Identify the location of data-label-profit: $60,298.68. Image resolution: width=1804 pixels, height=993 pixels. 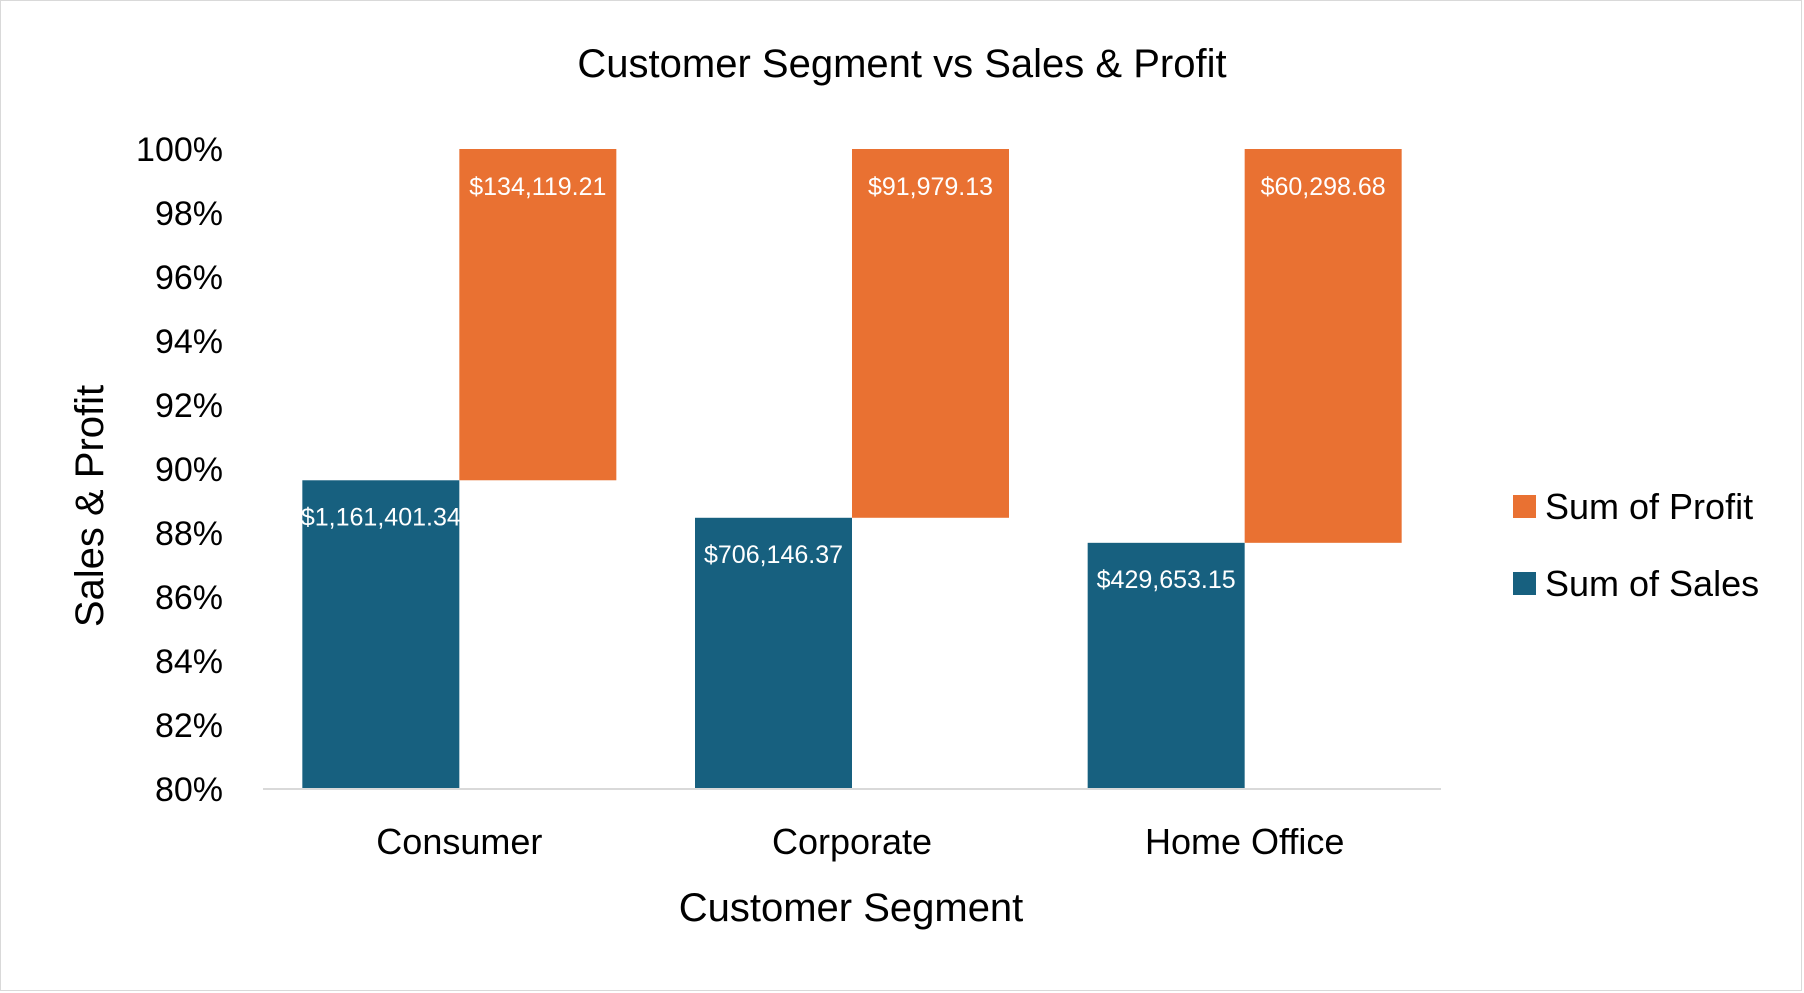
(1323, 187).